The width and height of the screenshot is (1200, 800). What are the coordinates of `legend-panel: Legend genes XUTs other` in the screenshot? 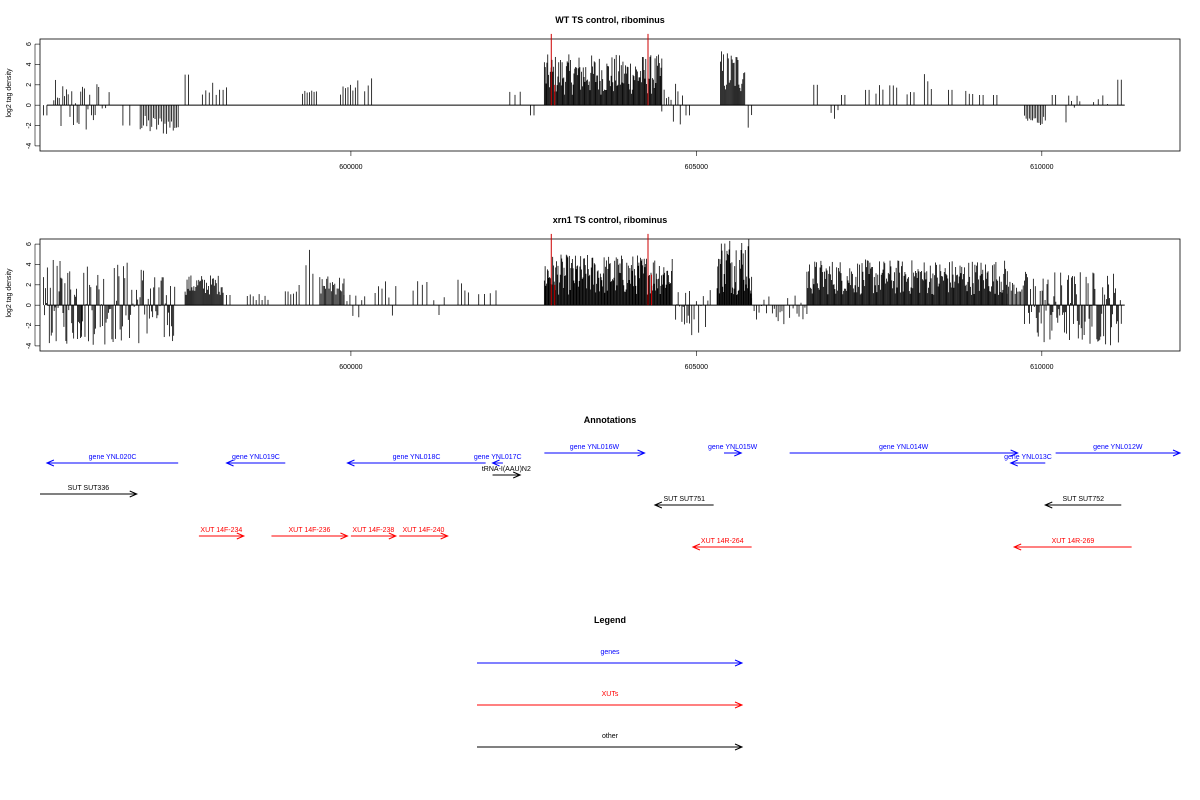 It's located at (610, 683).